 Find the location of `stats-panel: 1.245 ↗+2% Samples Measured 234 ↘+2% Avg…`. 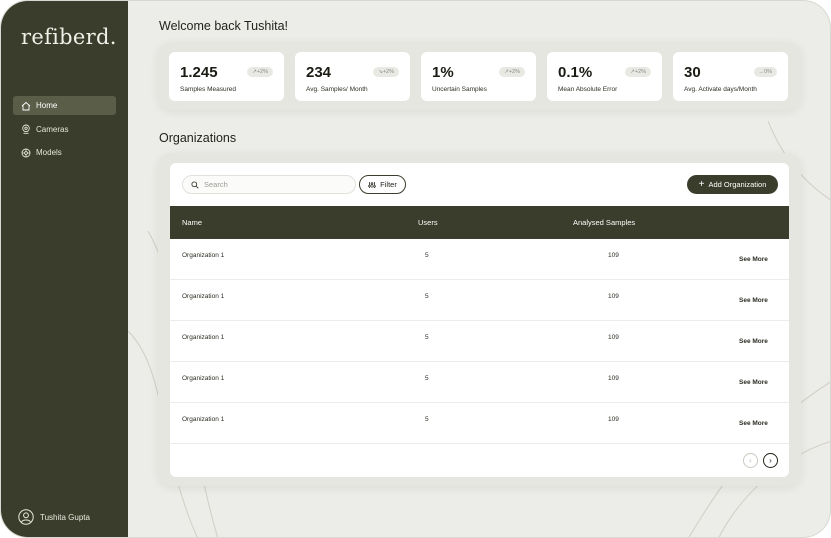

stats-panel: 1.245 ↗+2% Samples Measured 234 ↘+2% Avg… is located at coordinates (479, 76).